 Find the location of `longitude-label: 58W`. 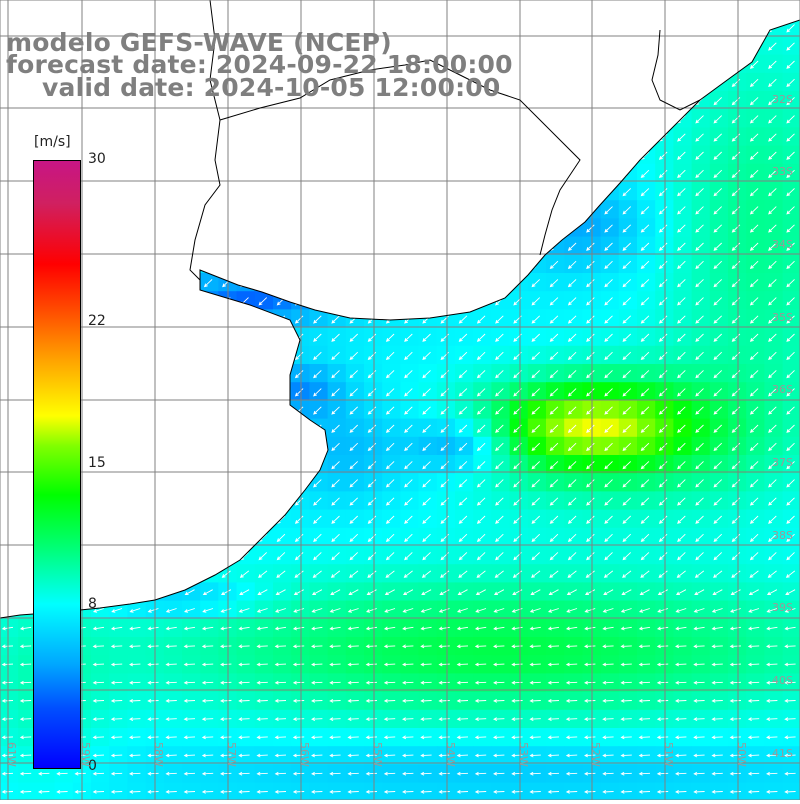

longitude-label: 58W is located at coordinates (158, 754).